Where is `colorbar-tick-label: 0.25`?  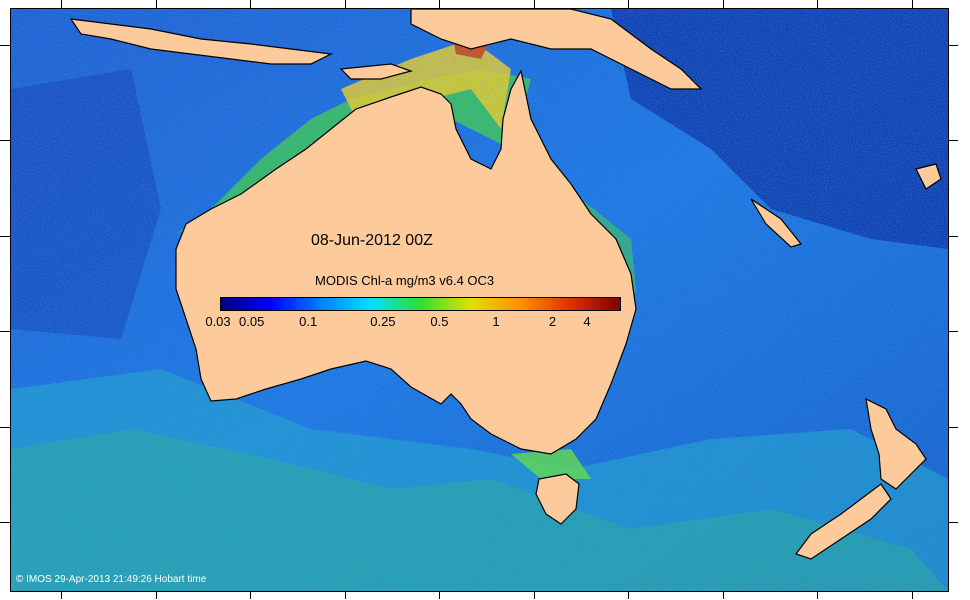 colorbar-tick-label: 0.25 is located at coordinates (383, 321).